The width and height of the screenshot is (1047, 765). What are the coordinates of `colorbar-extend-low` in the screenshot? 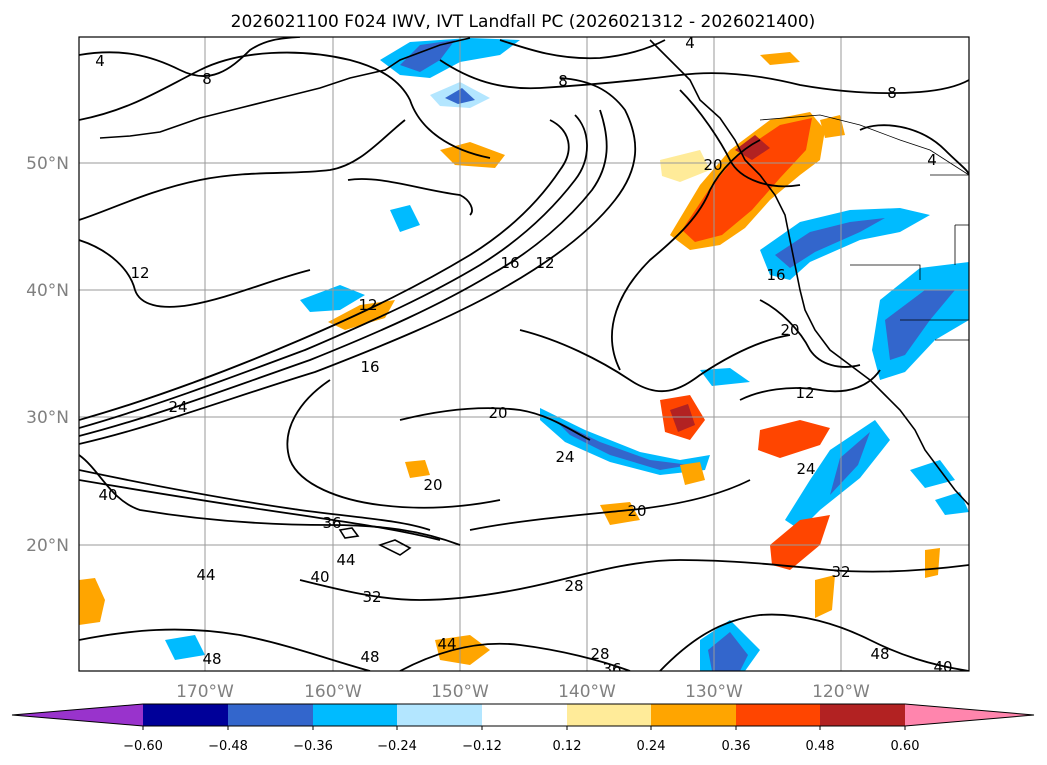 It's located at (77, 715).